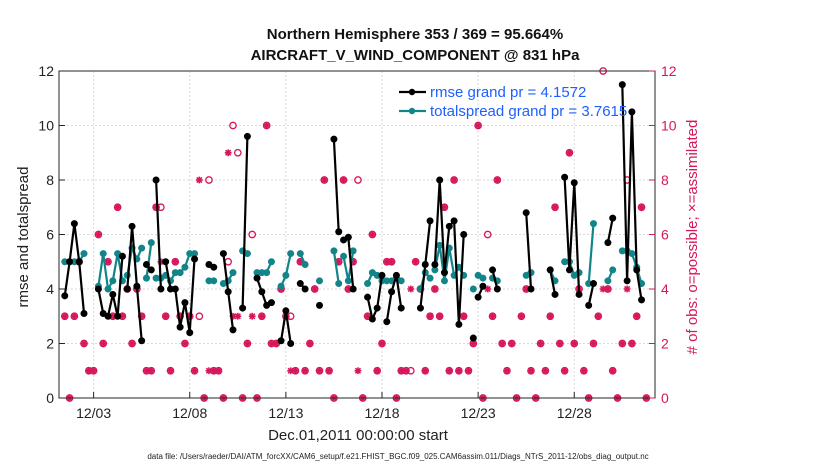 This screenshot has width=830, height=470. I want to click on x-tick-label: 12/03, so click(93, 413).